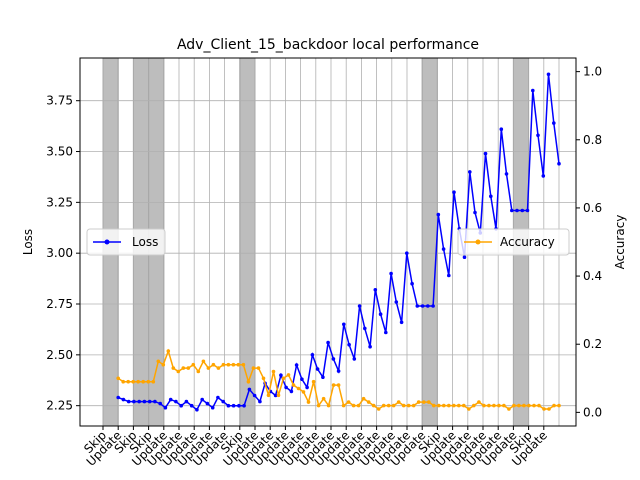 This screenshot has height=480, width=640. I want to click on legend-loss-marker, so click(107, 242).